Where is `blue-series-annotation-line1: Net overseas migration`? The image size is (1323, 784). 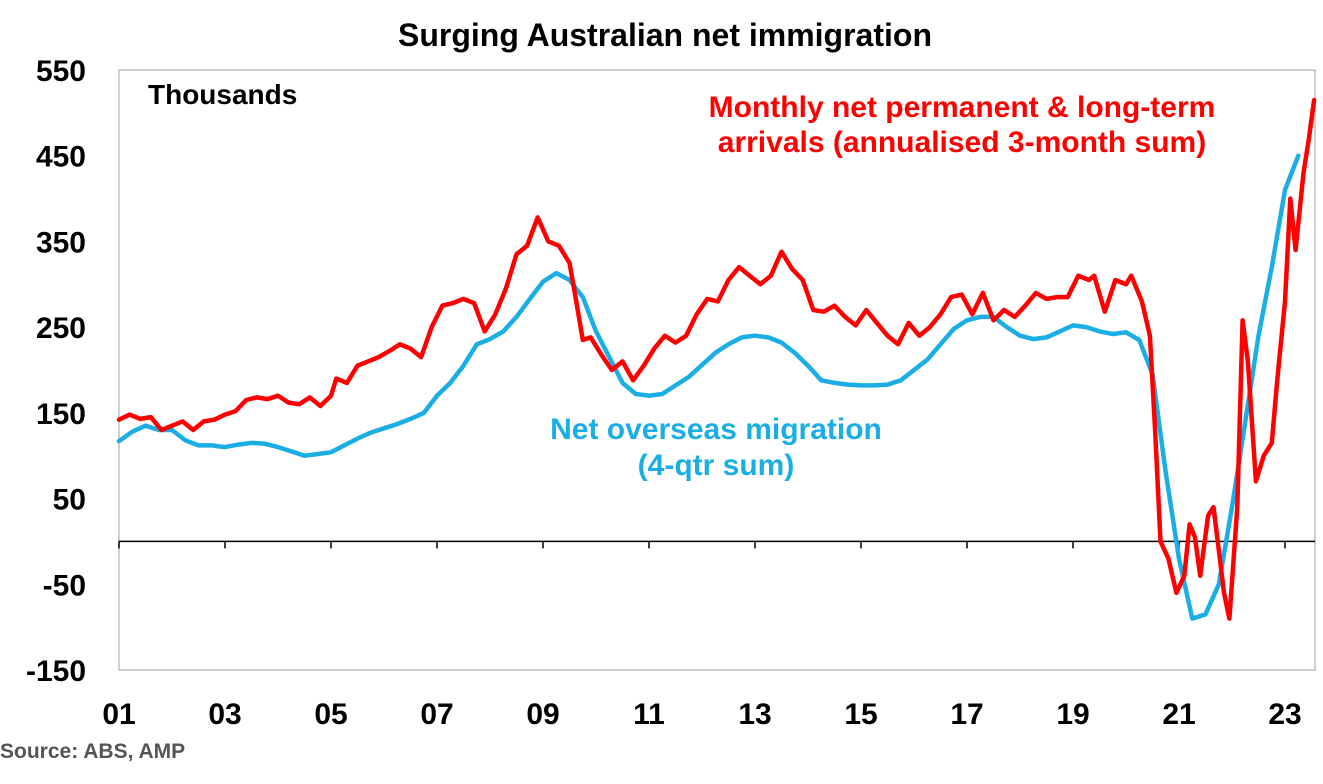 blue-series-annotation-line1: Net overseas migration is located at coordinates (716, 429).